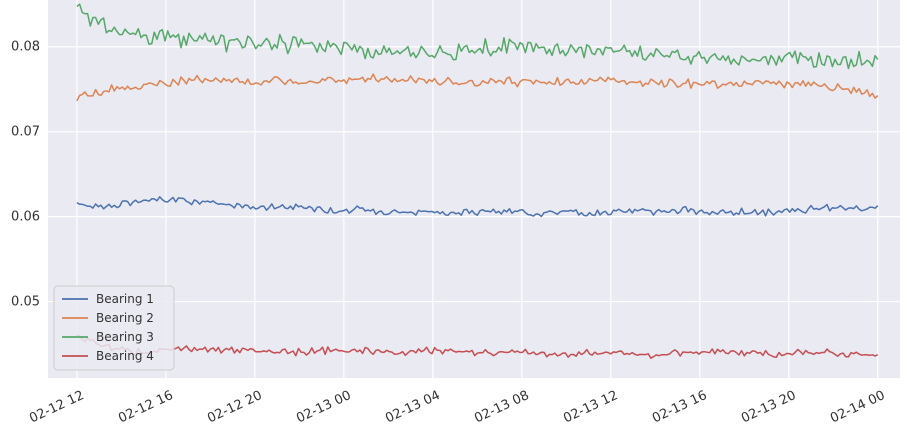 The width and height of the screenshot is (915, 435). Describe the element at coordinates (857, 407) in the screenshot. I see `x-tick-label: 02-14 00` at that location.